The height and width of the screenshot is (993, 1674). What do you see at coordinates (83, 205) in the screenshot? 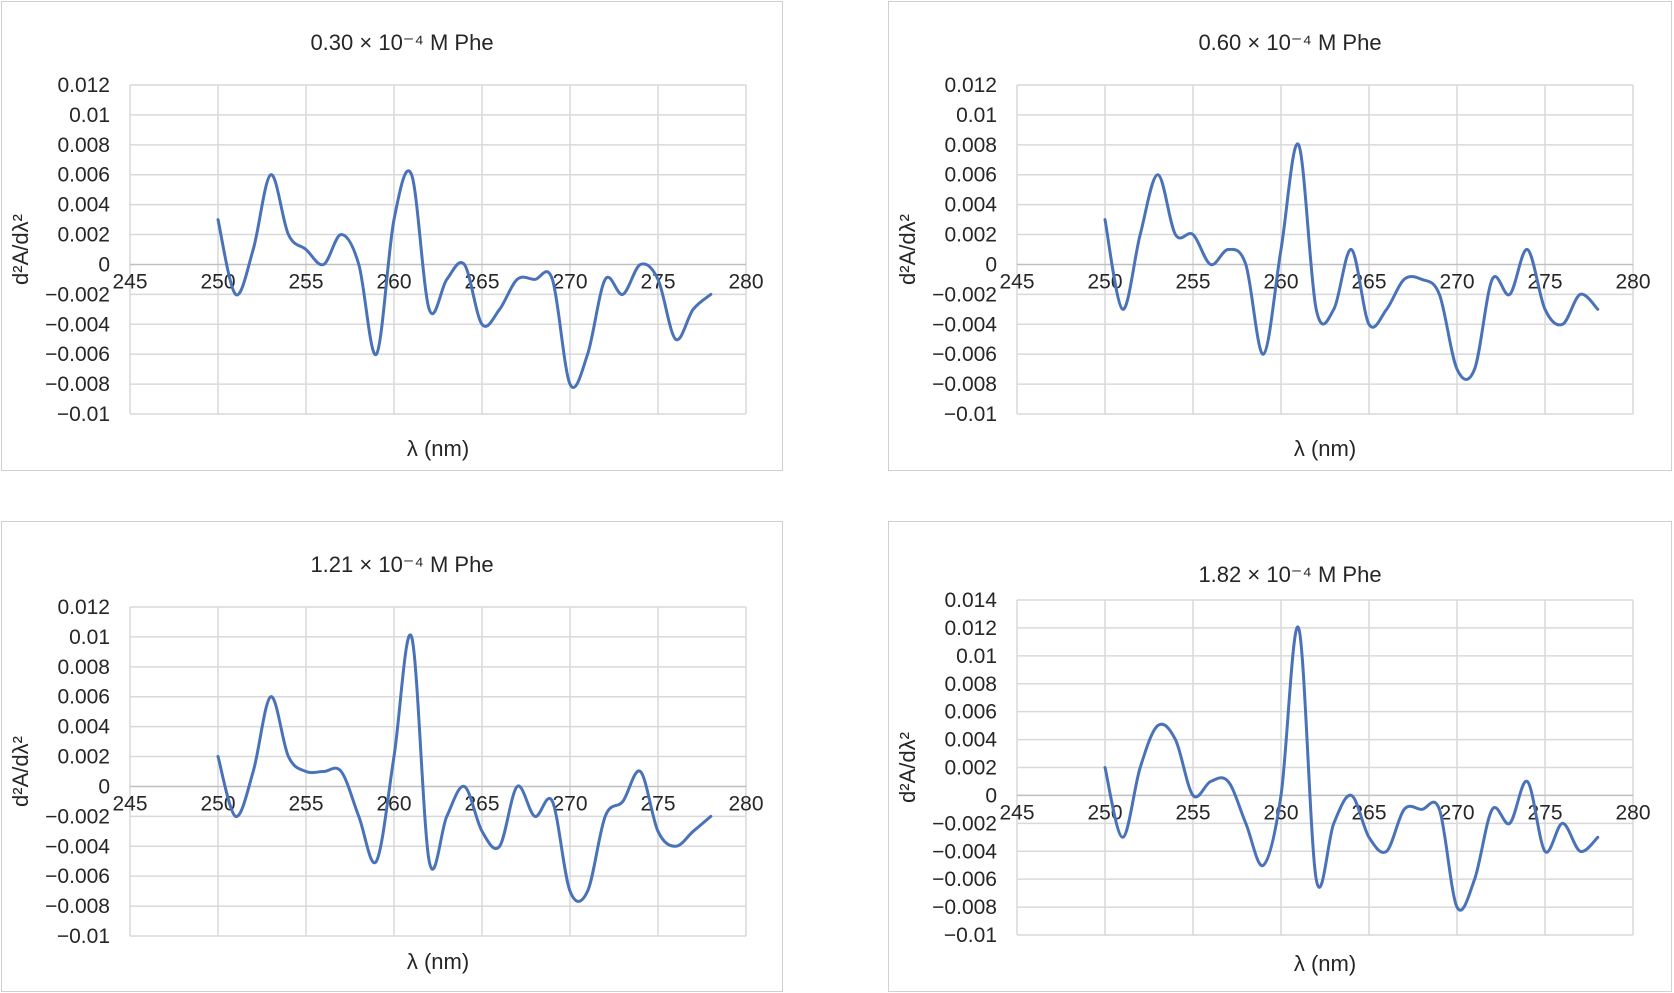
I see `chart-1-y-tick-label: 0.004` at bounding box center [83, 205].